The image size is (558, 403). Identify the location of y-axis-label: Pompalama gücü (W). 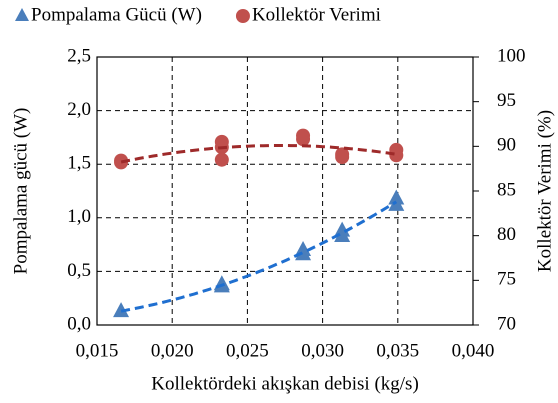
(20, 191).